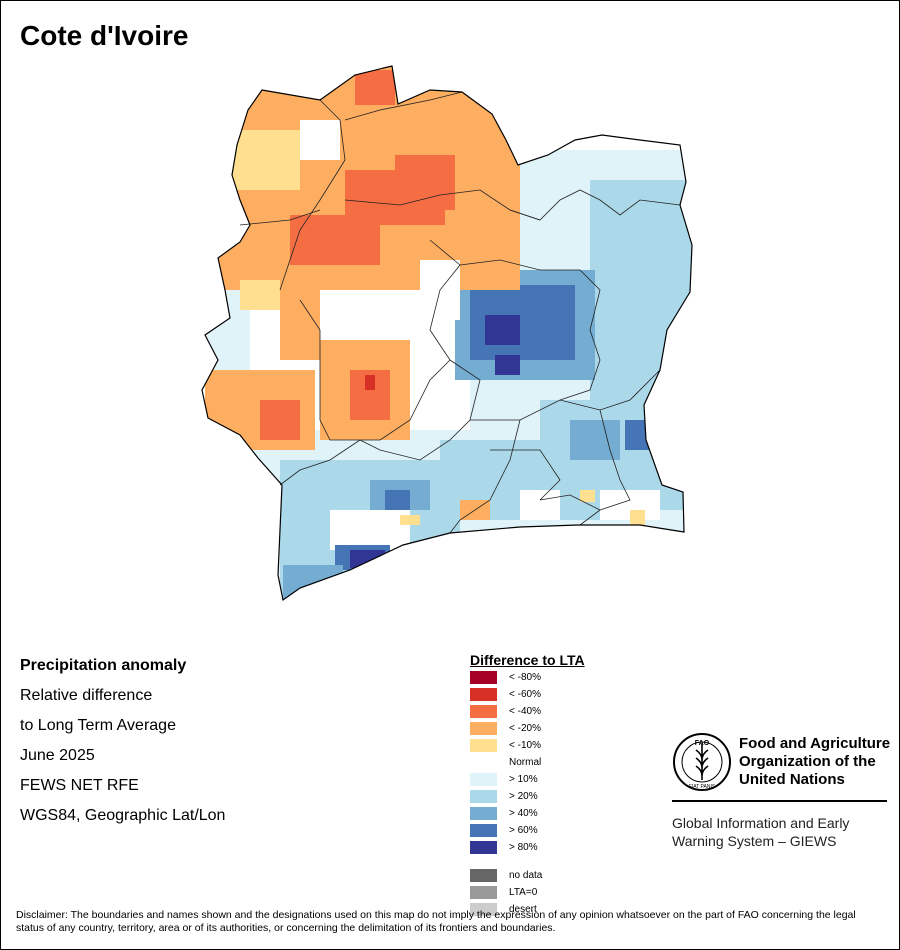  I want to click on fao-name-line: Organization of the, so click(807, 761).